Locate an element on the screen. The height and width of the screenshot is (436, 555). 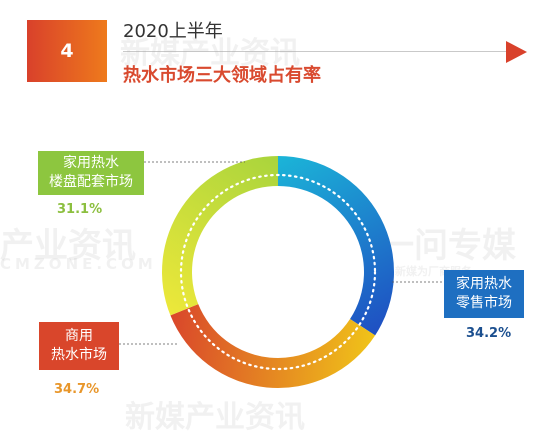
donut-slice-home-building is located at coordinates (220, 236).